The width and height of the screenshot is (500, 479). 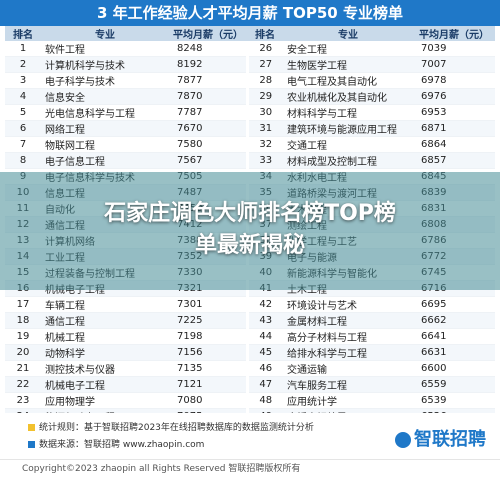 I want to click on overlay-line-1: 石家庄调色大师排名榜TOP榜, so click(x=250, y=213).